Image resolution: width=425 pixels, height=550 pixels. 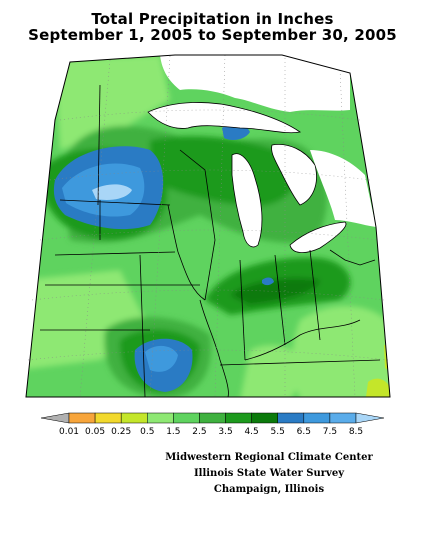 I want to click on legend-tick-label: 3.5, so click(x=225, y=432).